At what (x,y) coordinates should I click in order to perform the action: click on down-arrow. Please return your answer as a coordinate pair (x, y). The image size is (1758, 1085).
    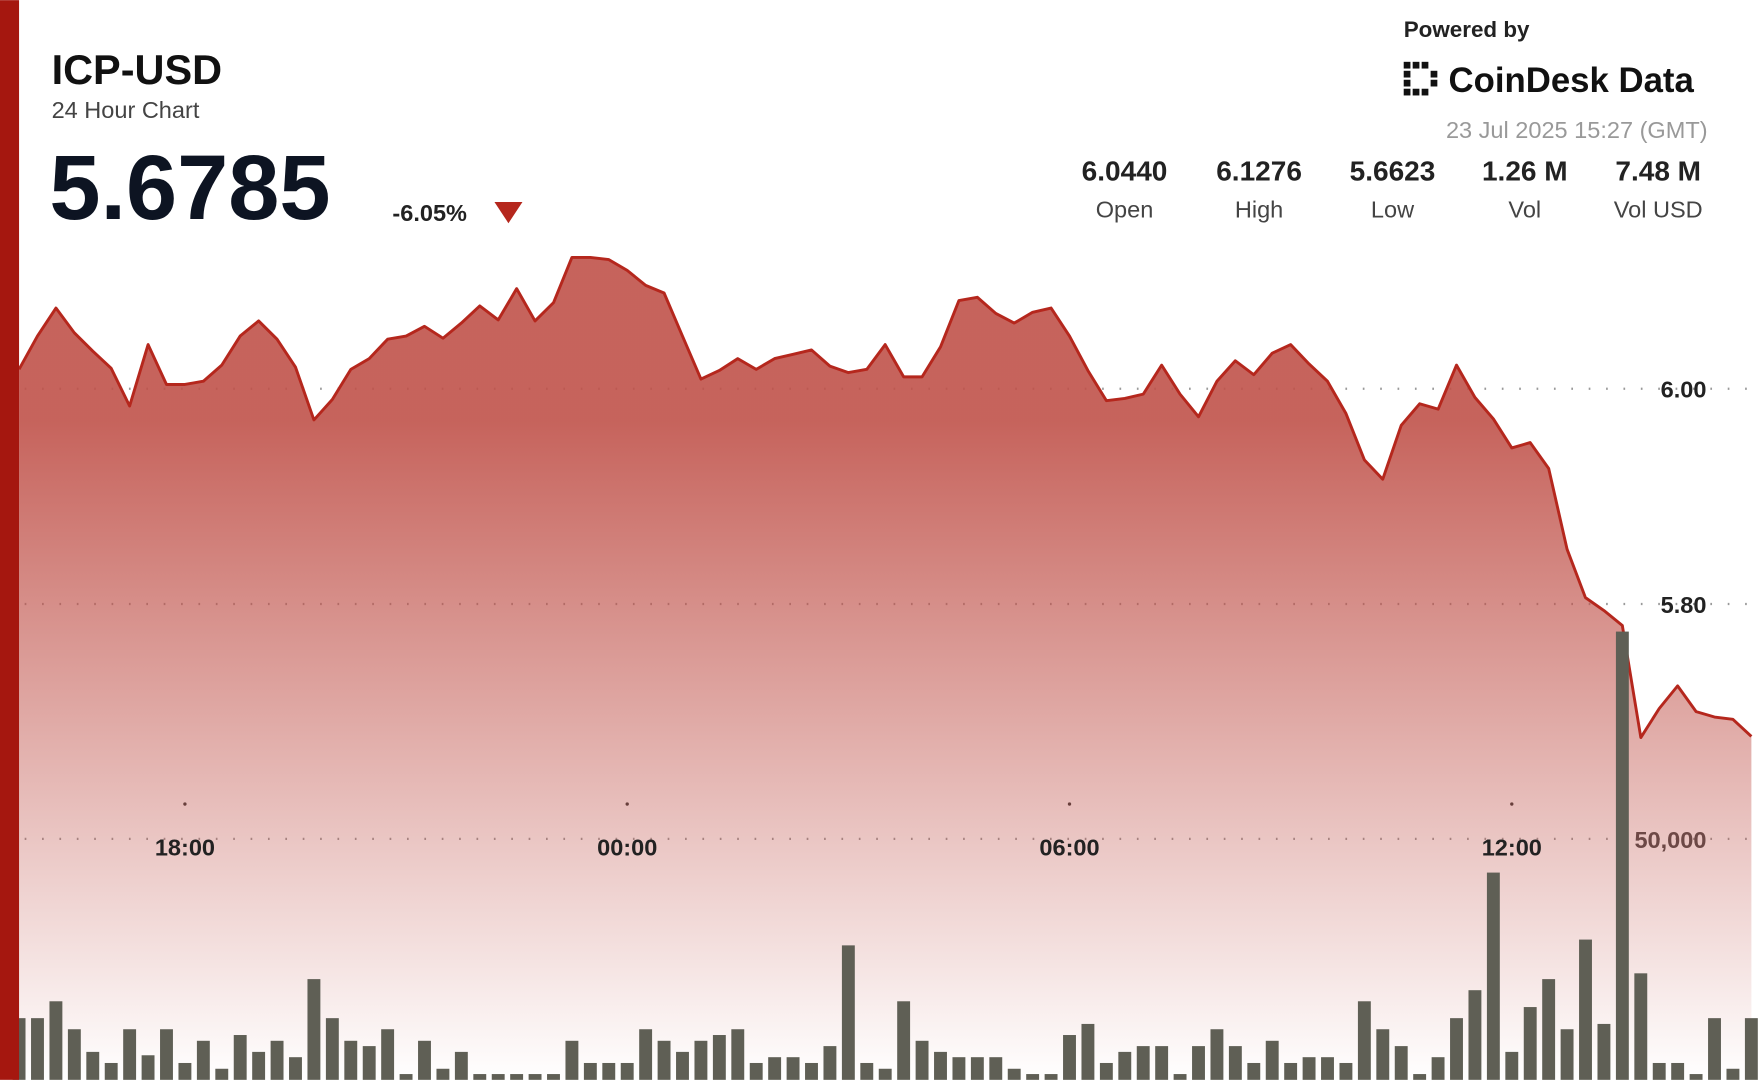
    Looking at the image, I should click on (508, 212).